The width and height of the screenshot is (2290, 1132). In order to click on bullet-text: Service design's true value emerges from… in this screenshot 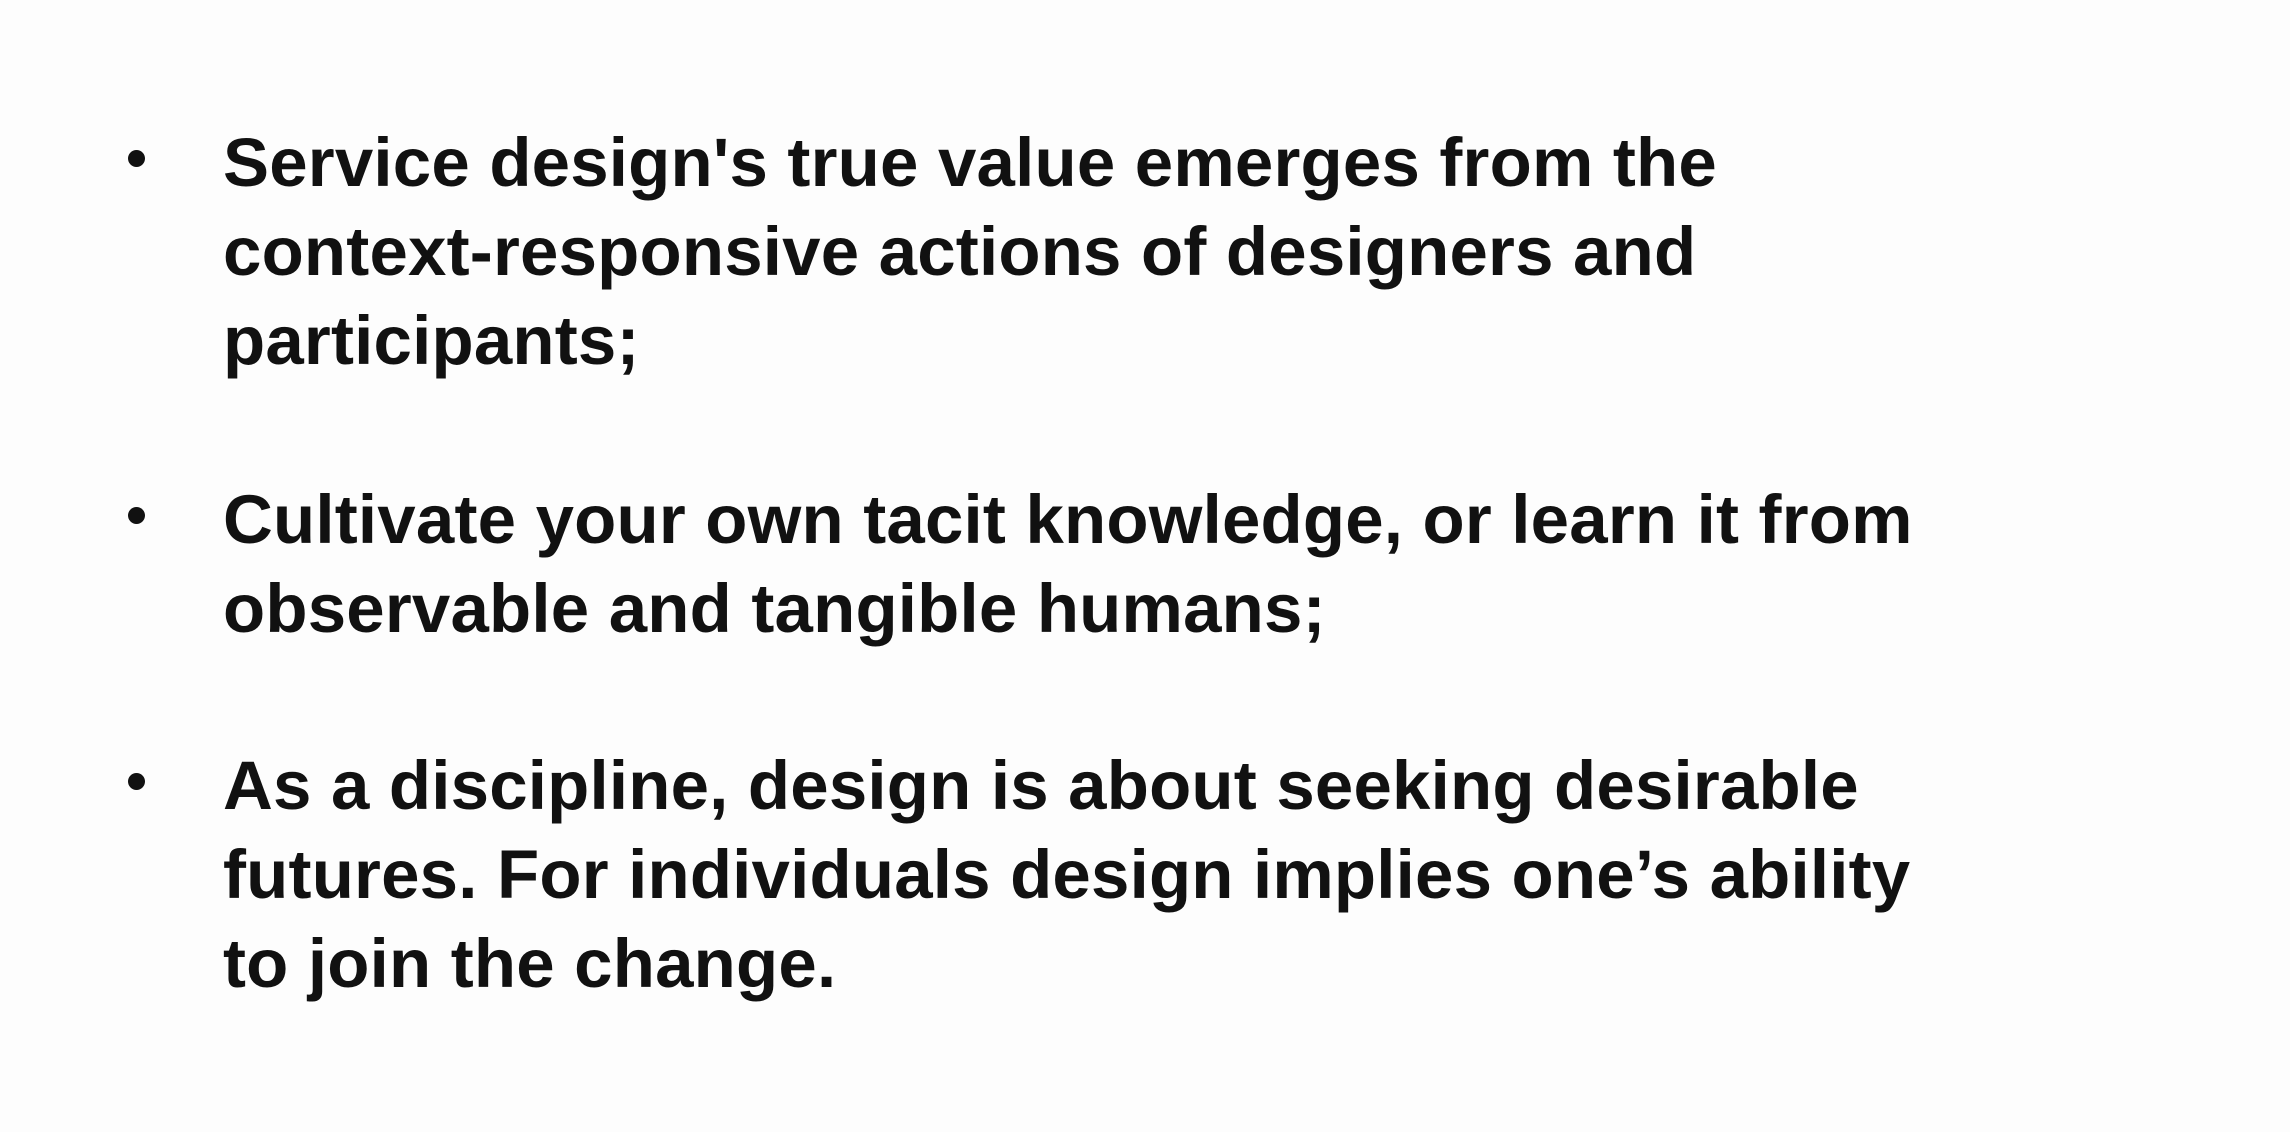, I will do `click(970, 251)`.